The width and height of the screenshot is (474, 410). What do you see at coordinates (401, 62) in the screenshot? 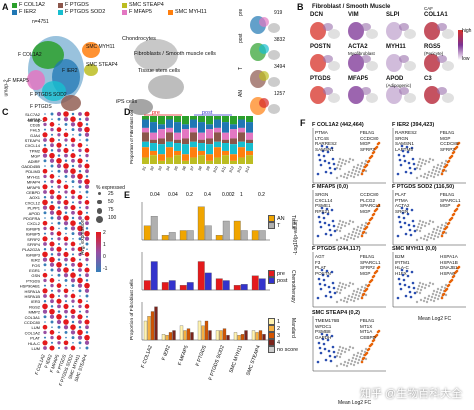
I see `feature-plot-MYH11` at bounding box center [401, 62].